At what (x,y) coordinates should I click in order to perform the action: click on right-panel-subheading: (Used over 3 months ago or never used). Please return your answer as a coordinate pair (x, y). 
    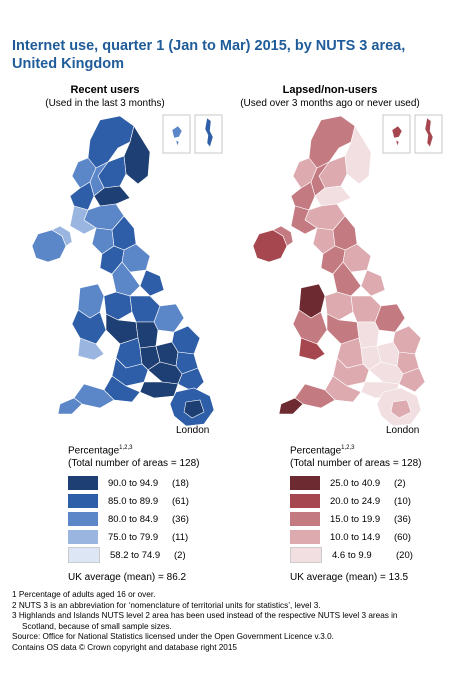
    Looking at the image, I should click on (330, 103).